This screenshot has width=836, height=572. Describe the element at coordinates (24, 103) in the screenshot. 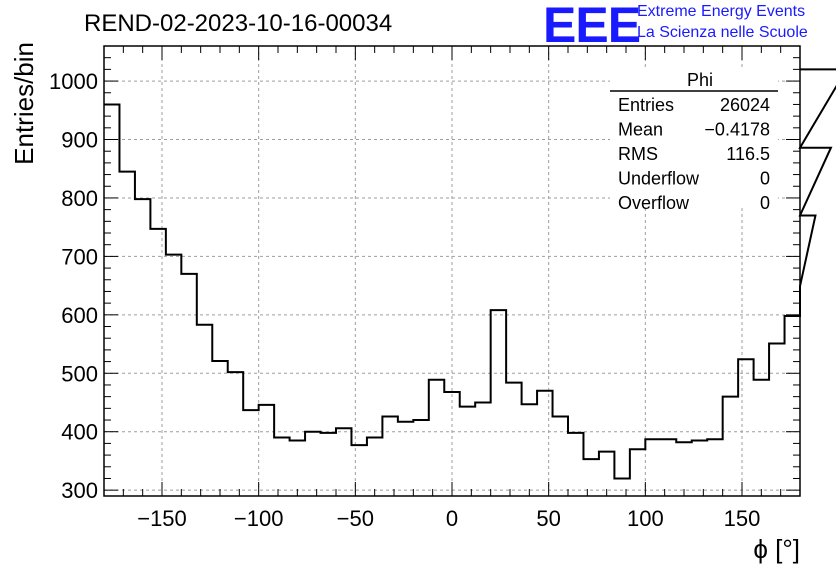

I see `y-axis-label: Entries/bin` at that location.